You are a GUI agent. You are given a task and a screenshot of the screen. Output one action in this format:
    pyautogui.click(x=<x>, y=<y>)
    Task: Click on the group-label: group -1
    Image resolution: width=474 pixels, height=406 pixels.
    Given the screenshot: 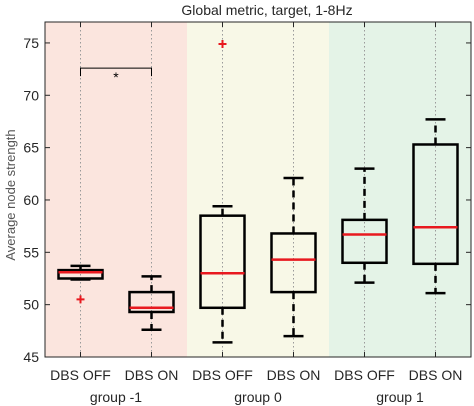 What is the action you would take?
    pyautogui.click(x=116, y=397)
    